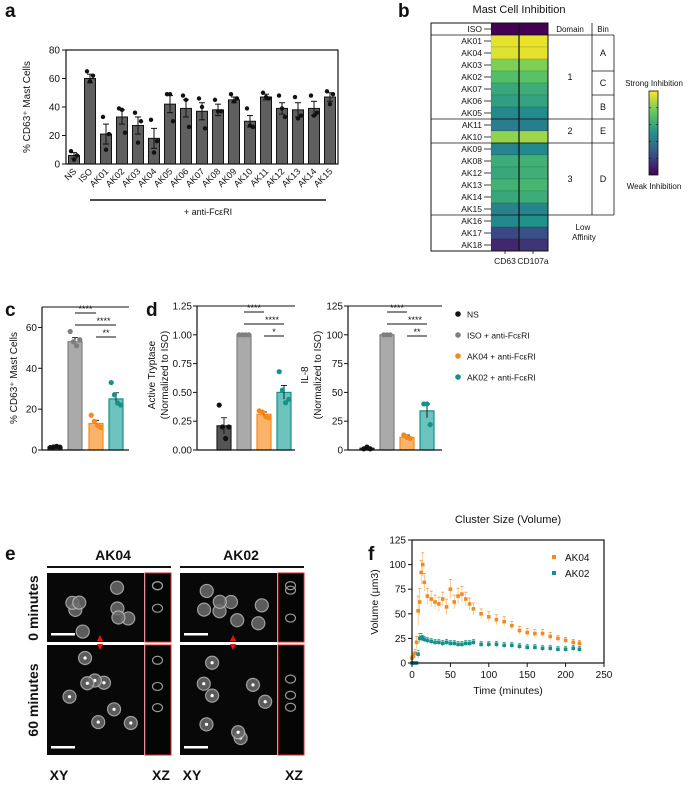 The width and height of the screenshot is (698, 789). What do you see at coordinates (33, 699) in the screenshot?
I see `timepoint-label: 60 minutes` at bounding box center [33, 699].